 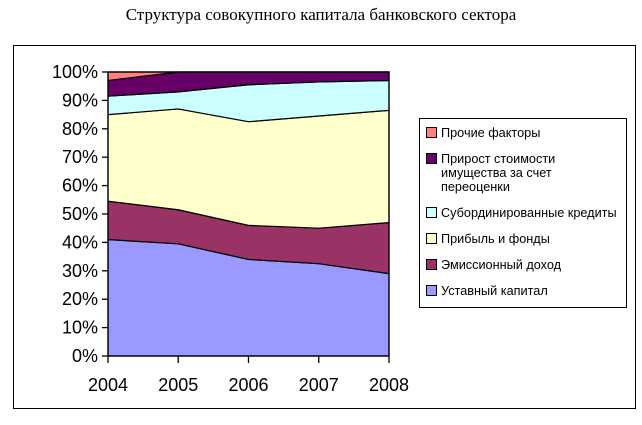 I want to click on legend-item-субординированные-кредиты: Субординированные кредиты, so click(x=524, y=213).